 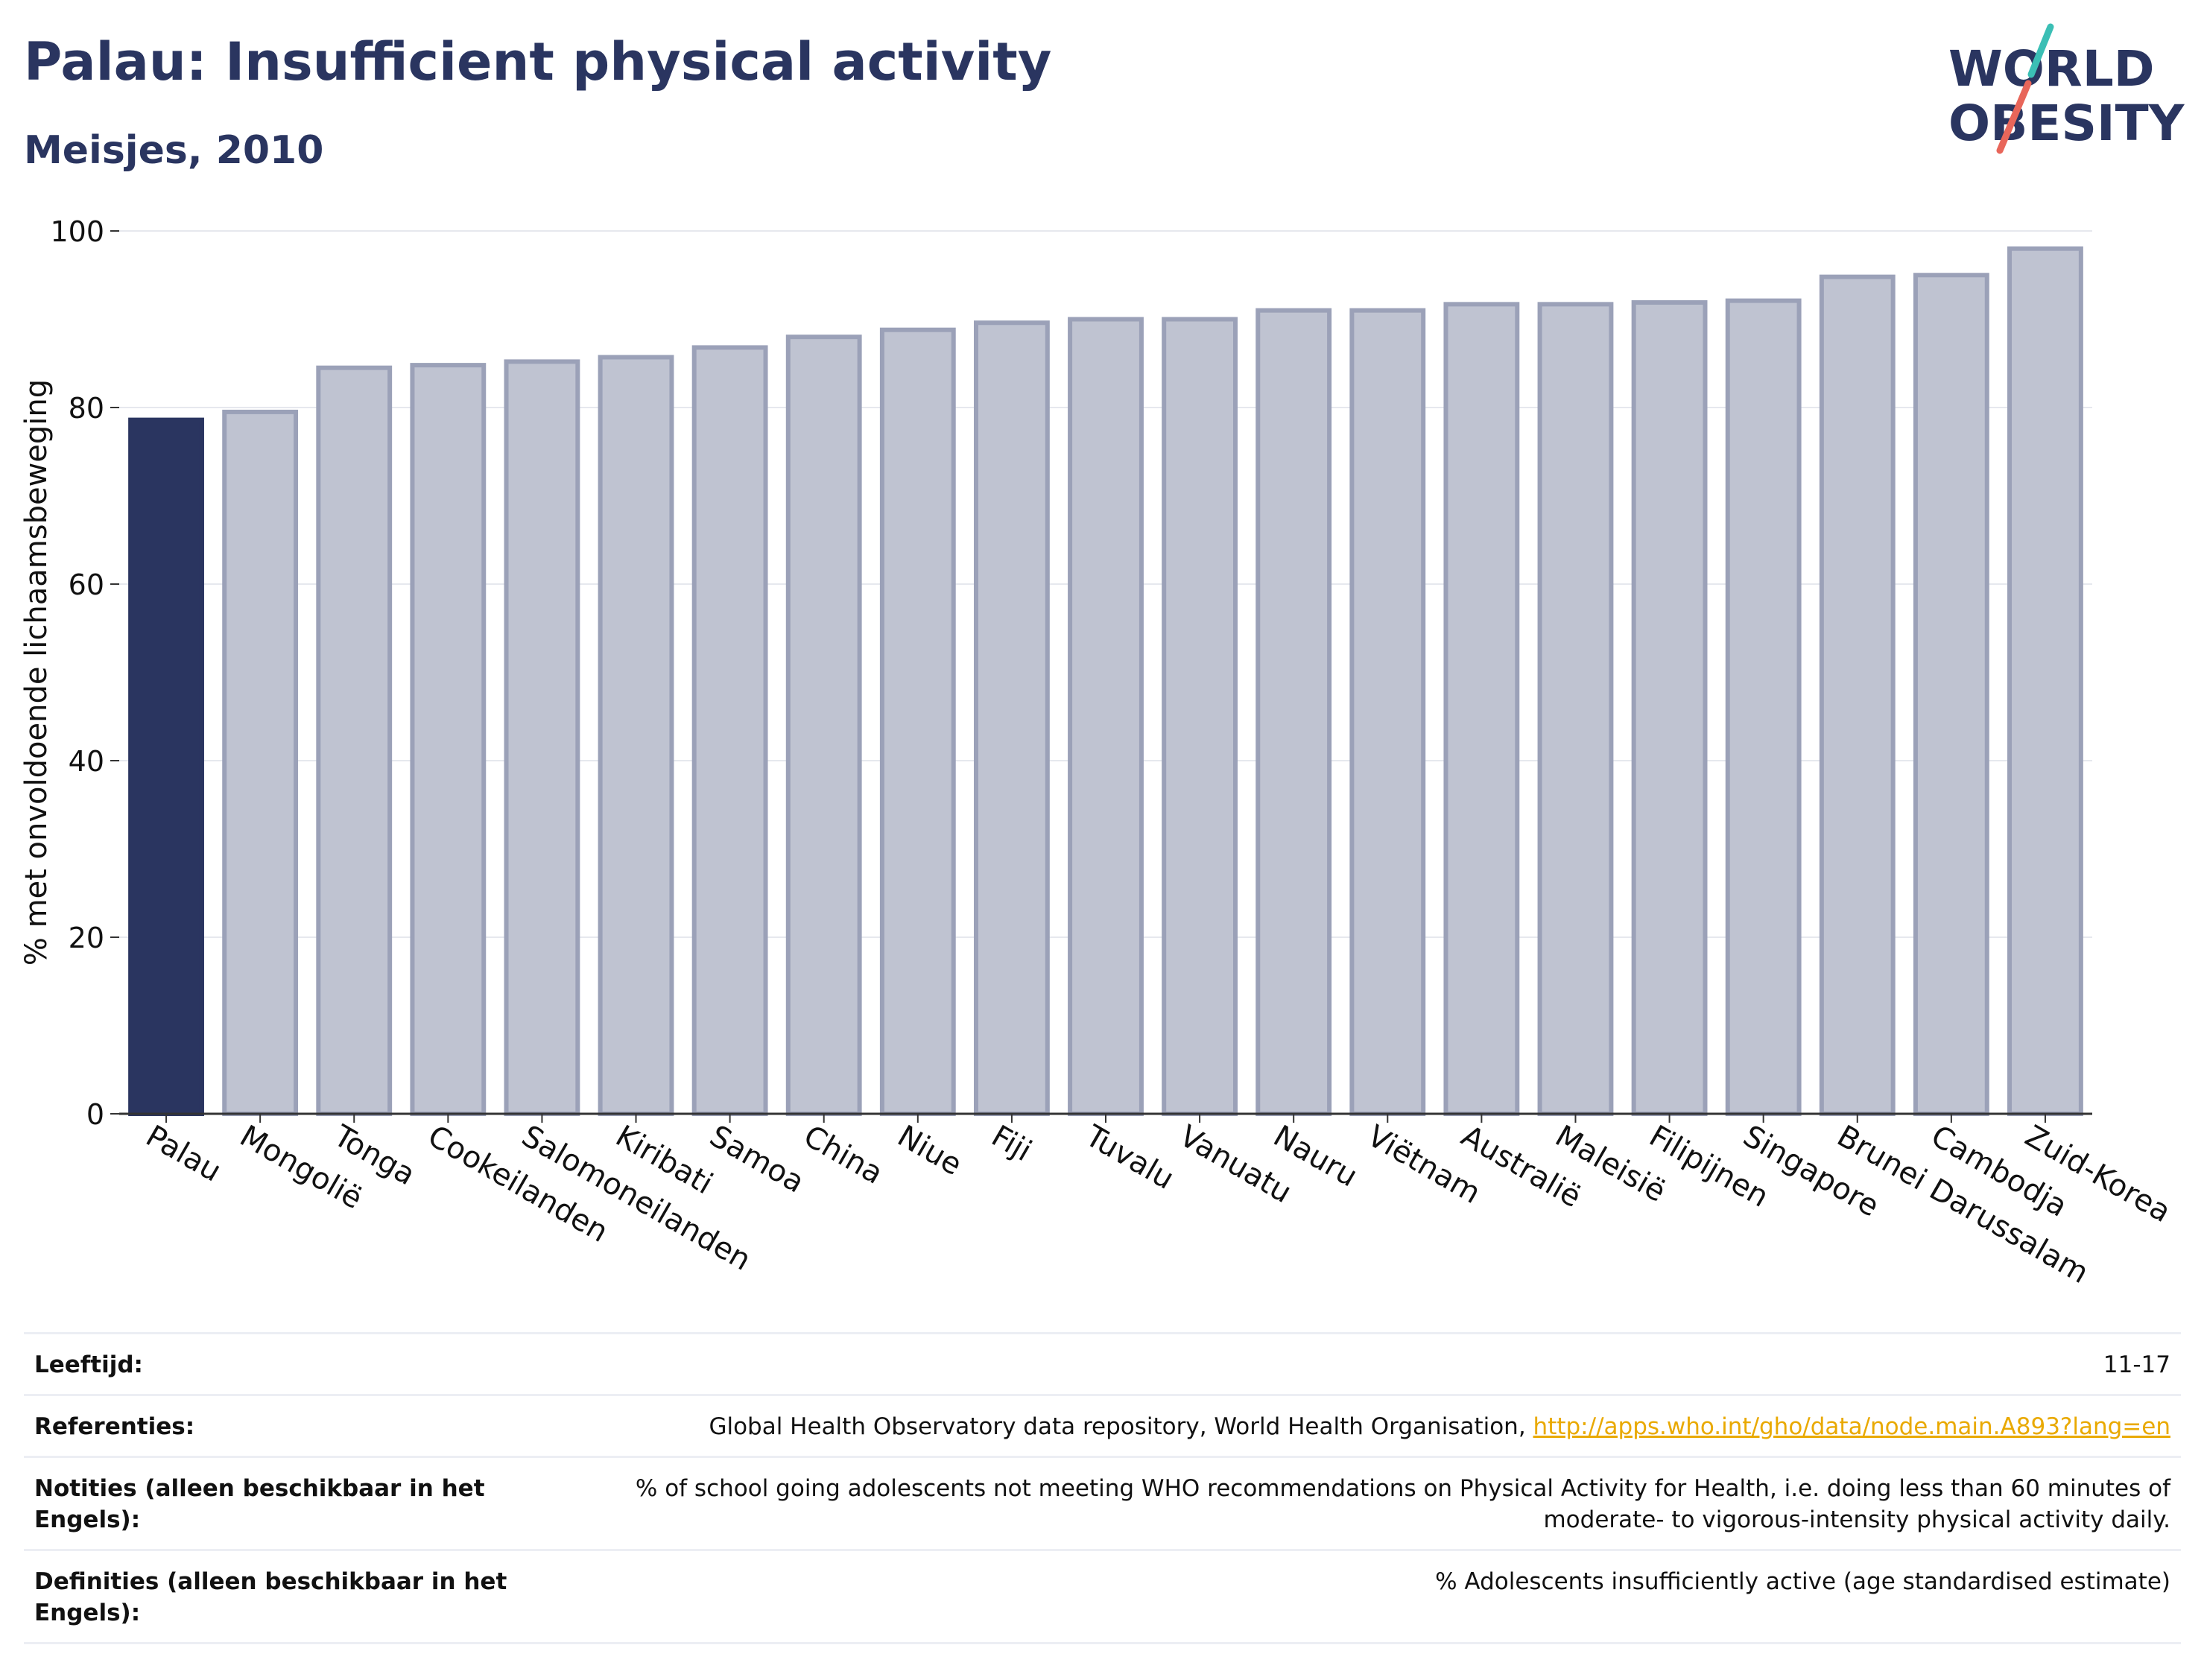 What do you see at coordinates (1481, 709) in the screenshot?
I see `bar-australi-` at bounding box center [1481, 709].